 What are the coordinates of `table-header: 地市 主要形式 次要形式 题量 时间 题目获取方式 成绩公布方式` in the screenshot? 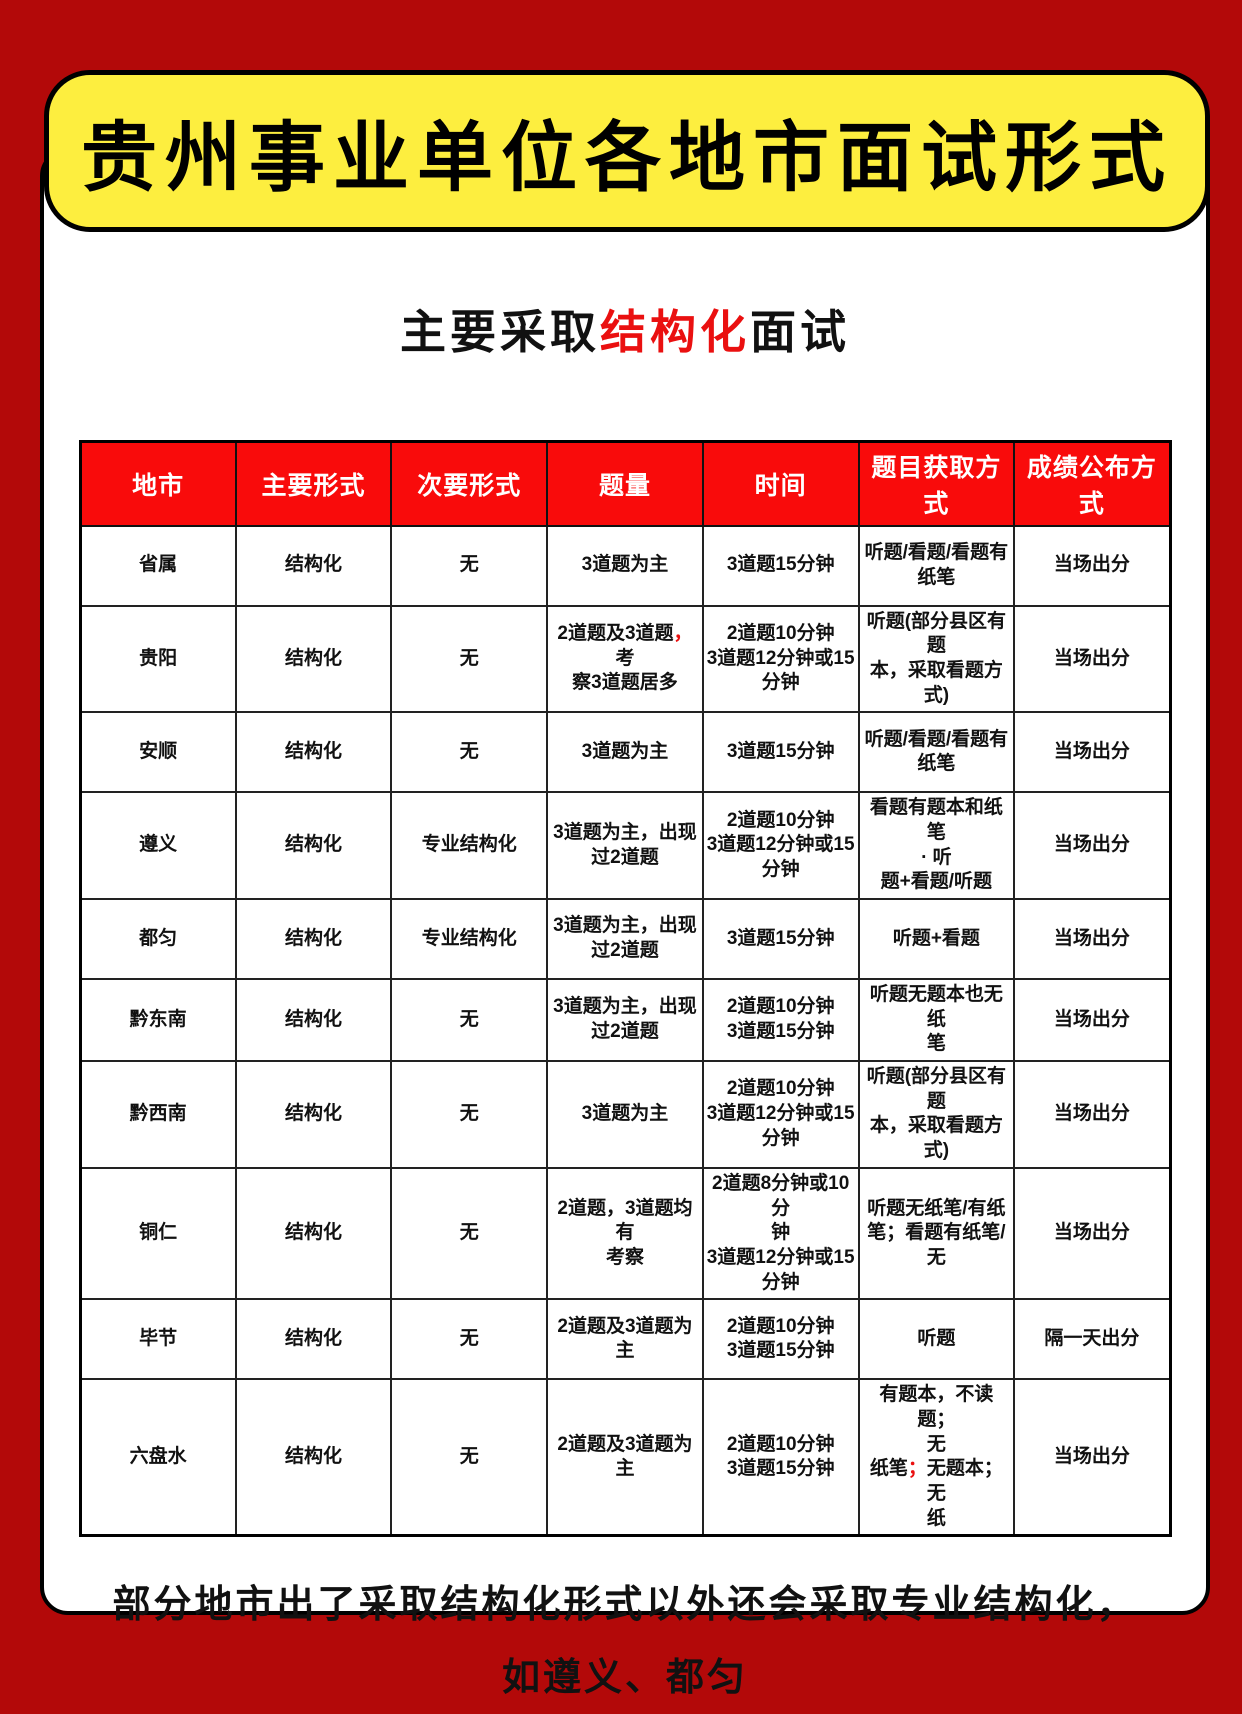 It's located at (625, 483).